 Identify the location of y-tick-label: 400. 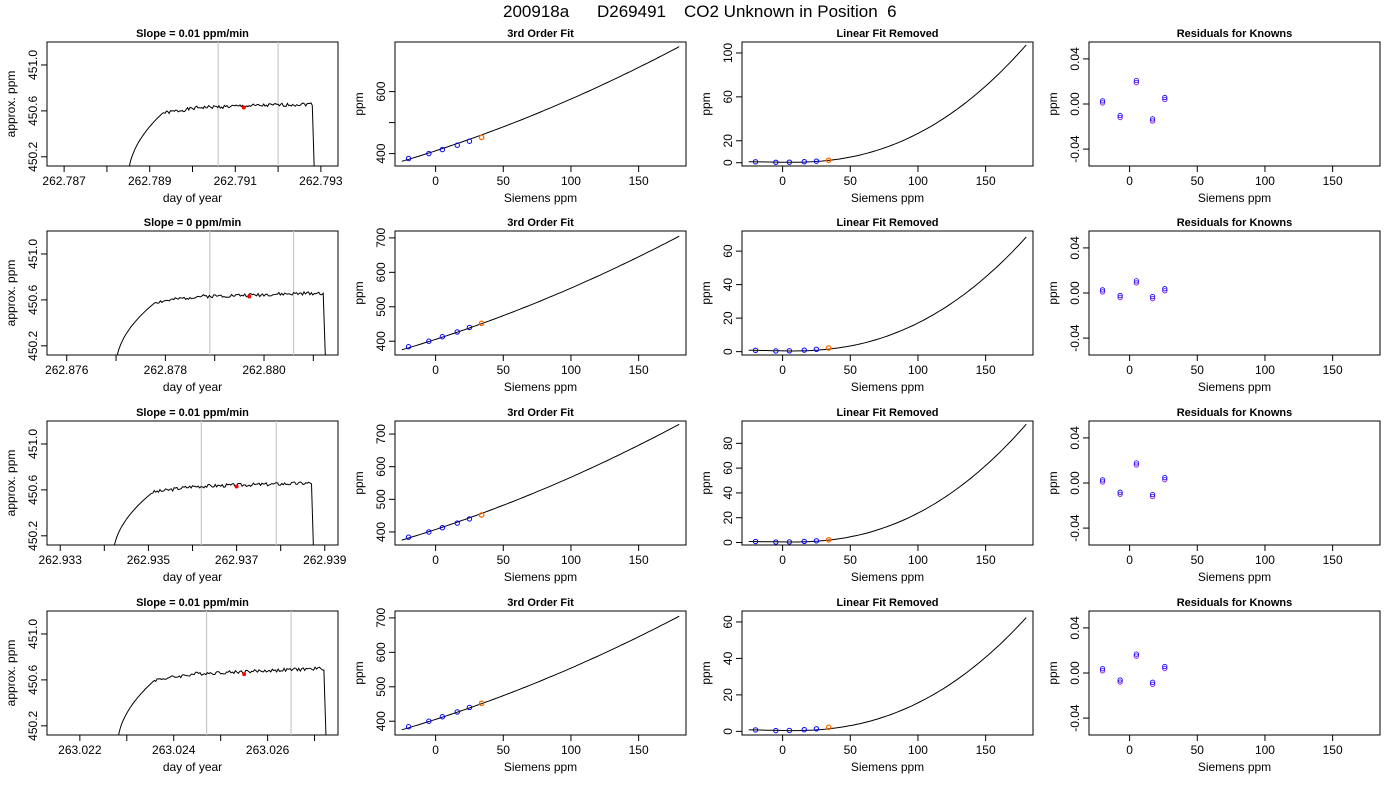
(381, 341).